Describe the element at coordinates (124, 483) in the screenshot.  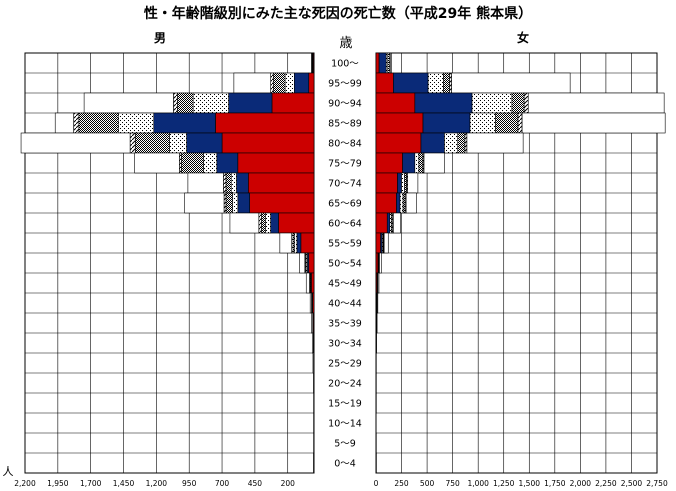
I see `male-tick-3: 1,450` at that location.